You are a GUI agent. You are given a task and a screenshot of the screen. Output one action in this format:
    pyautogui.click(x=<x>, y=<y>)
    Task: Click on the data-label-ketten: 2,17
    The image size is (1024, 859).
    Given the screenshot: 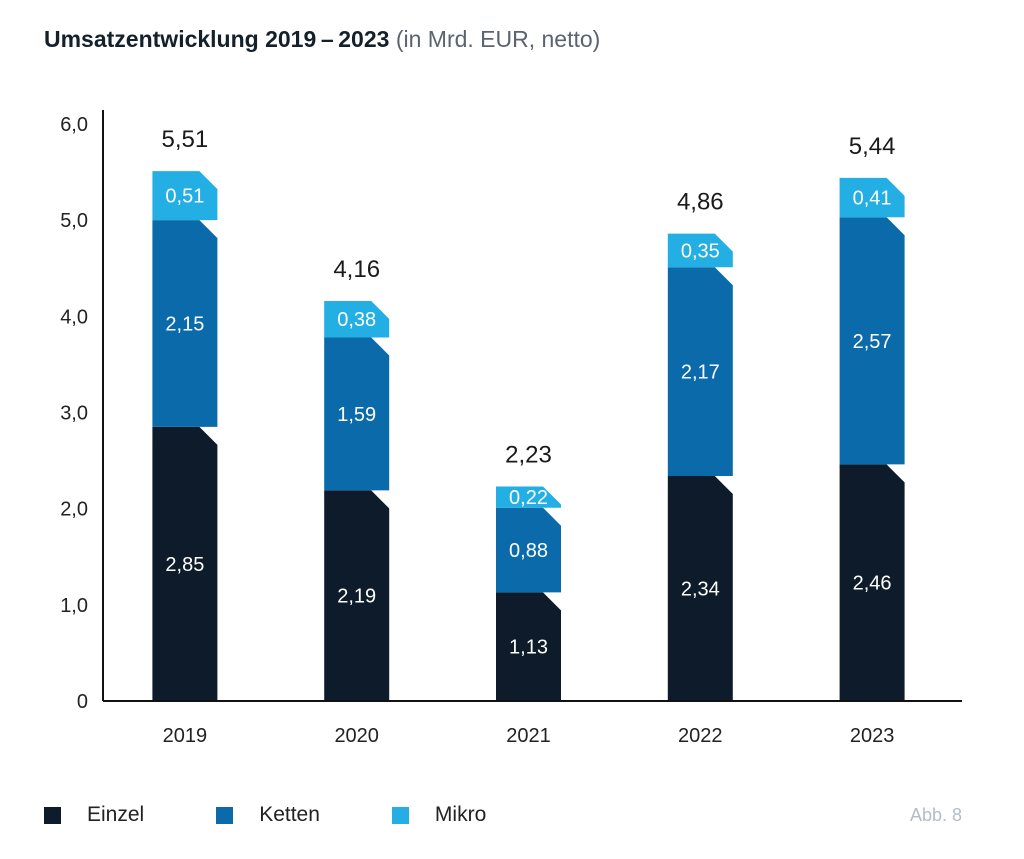 What is the action you would take?
    pyautogui.click(x=700, y=373)
    